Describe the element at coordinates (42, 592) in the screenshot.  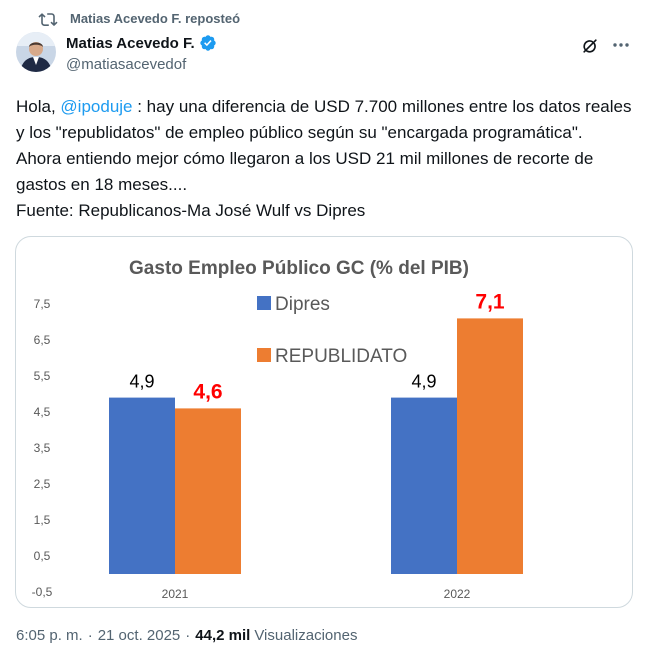
I see `y-tick-label: -0,5` at that location.